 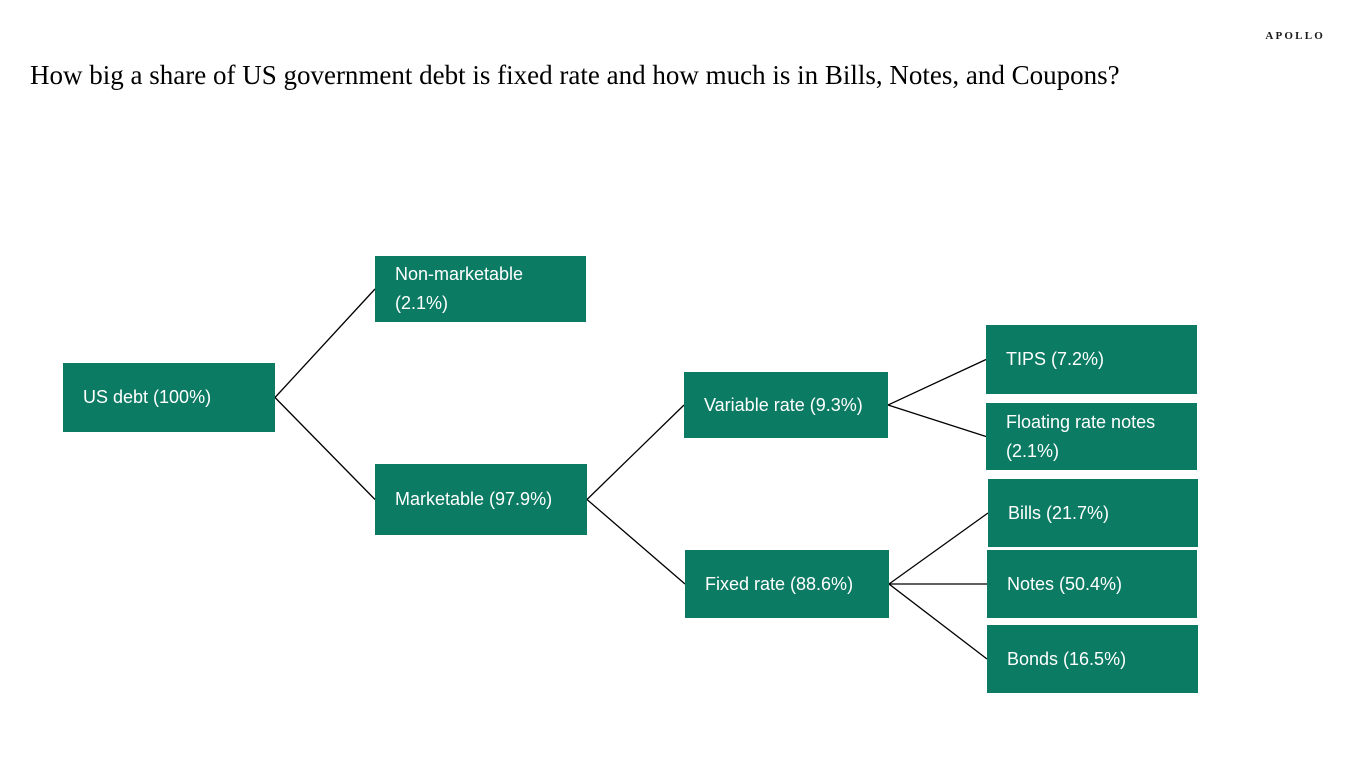 What do you see at coordinates (1067, 658) in the screenshot?
I see `tree-node-label: Bonds (16.5%)` at bounding box center [1067, 658].